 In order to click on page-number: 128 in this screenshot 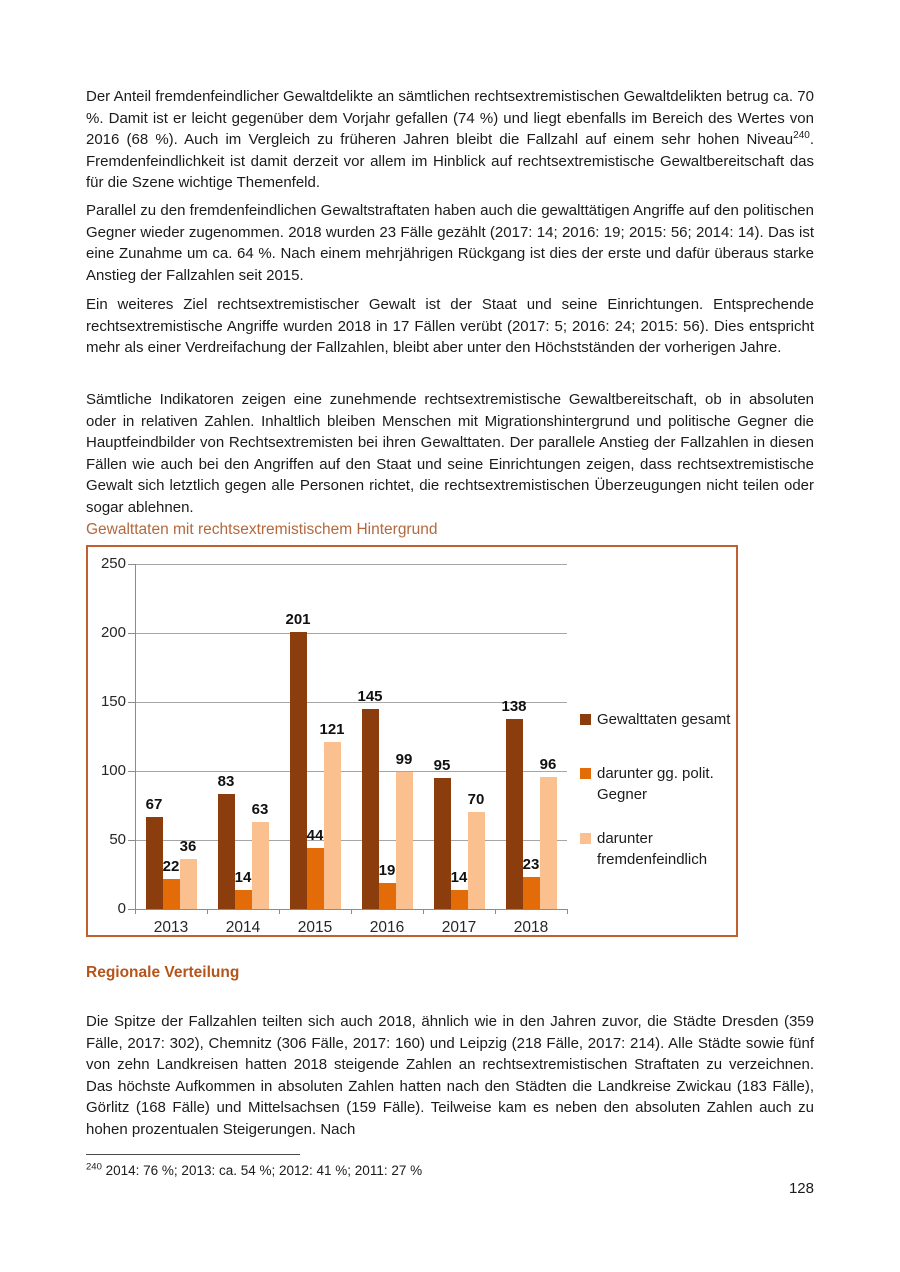, I will do `click(801, 1188)`.